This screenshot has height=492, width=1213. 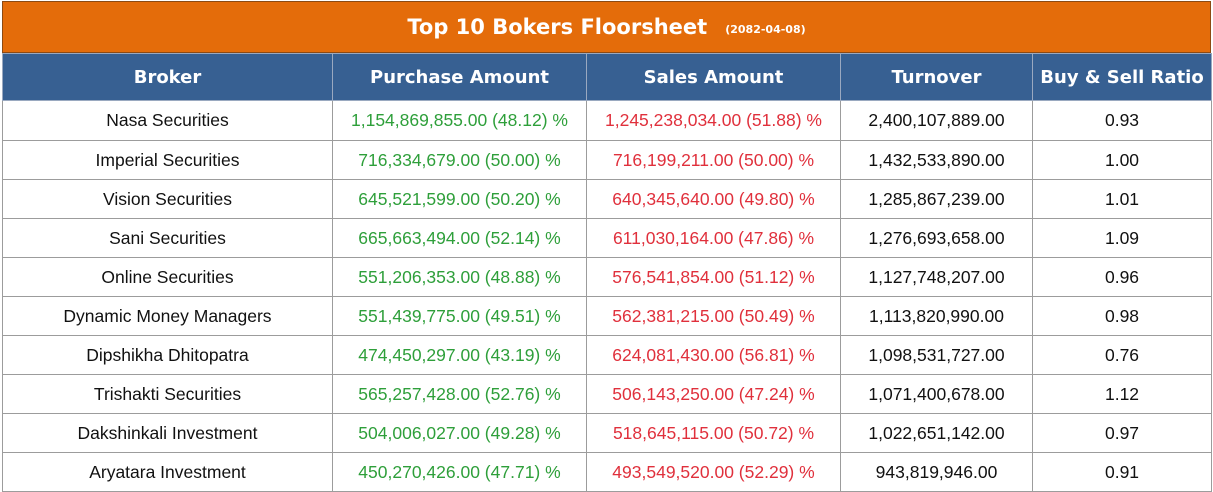 I want to click on cell-sales-amount: 562,381,215.00 (50.49) %, so click(x=713, y=316).